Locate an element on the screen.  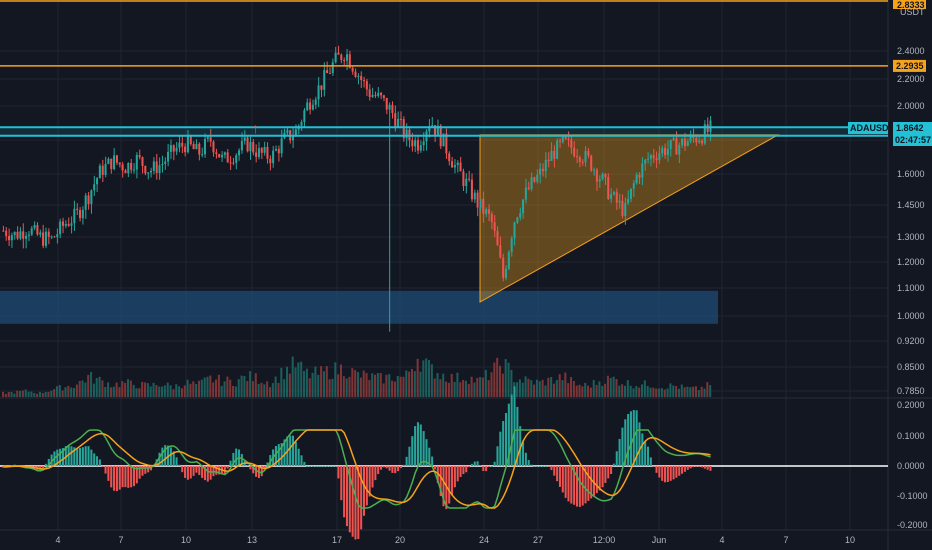
price-tick-label: 1.6000 is located at coordinates (911, 174).